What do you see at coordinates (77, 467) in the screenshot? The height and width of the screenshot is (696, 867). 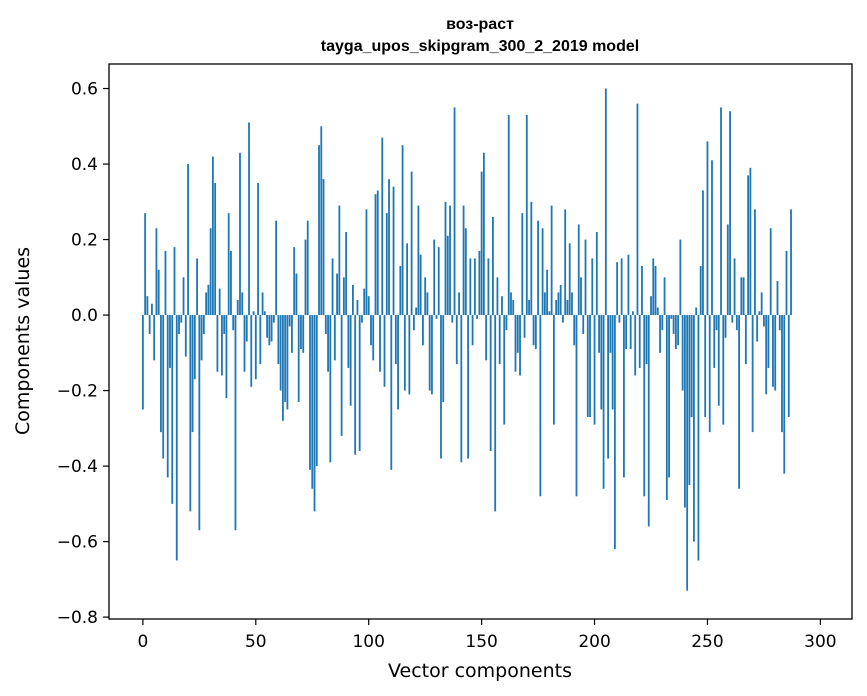 I see `y-tick-label: −0.4` at bounding box center [77, 467].